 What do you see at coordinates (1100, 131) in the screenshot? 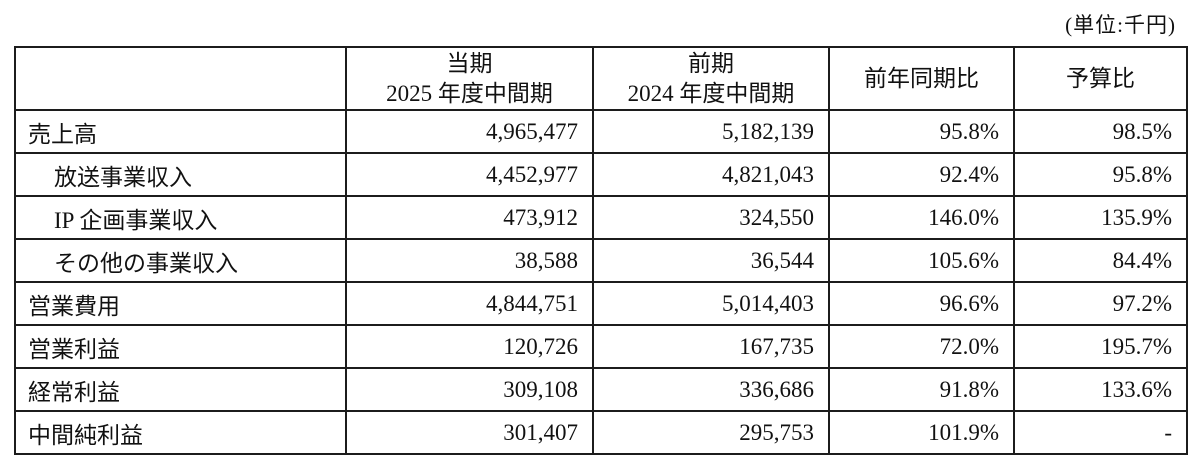
I see `cell-budget: 98.5%` at bounding box center [1100, 131].